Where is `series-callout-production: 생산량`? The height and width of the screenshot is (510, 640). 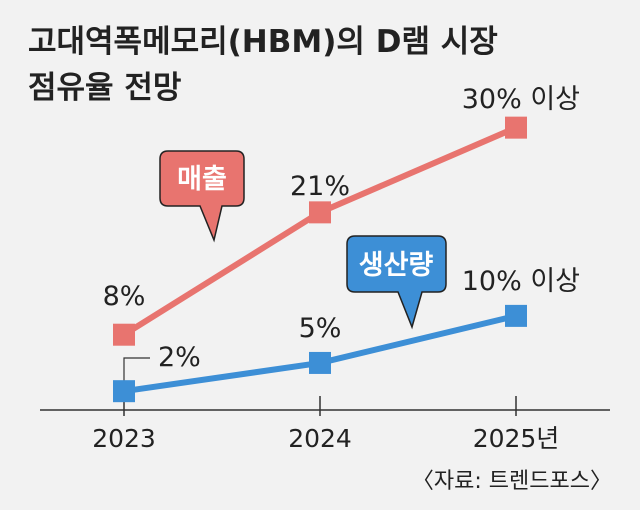 series-callout-production: 생산량 is located at coordinates (396, 282).